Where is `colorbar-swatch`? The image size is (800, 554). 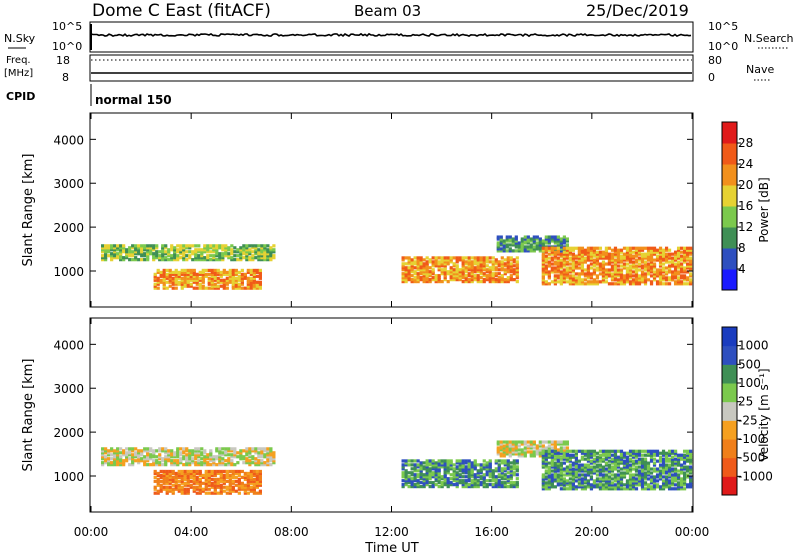 colorbar-swatch is located at coordinates (729, 238).